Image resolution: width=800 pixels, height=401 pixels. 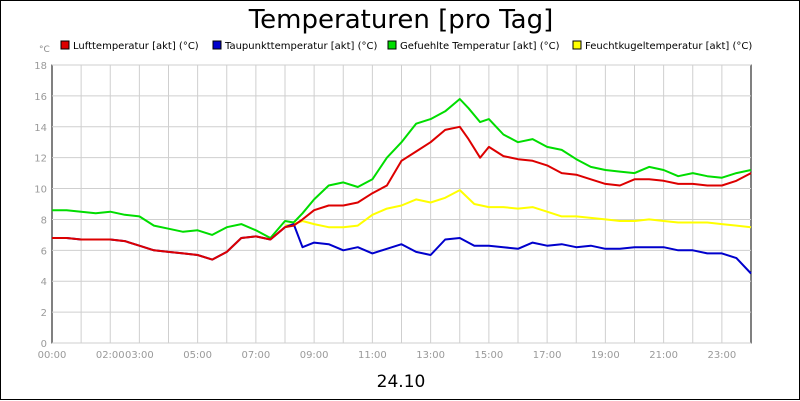 What do you see at coordinates (136, 46) in the screenshot?
I see `legend-label: Lufttemperatur [akt] (°C)` at bounding box center [136, 46].